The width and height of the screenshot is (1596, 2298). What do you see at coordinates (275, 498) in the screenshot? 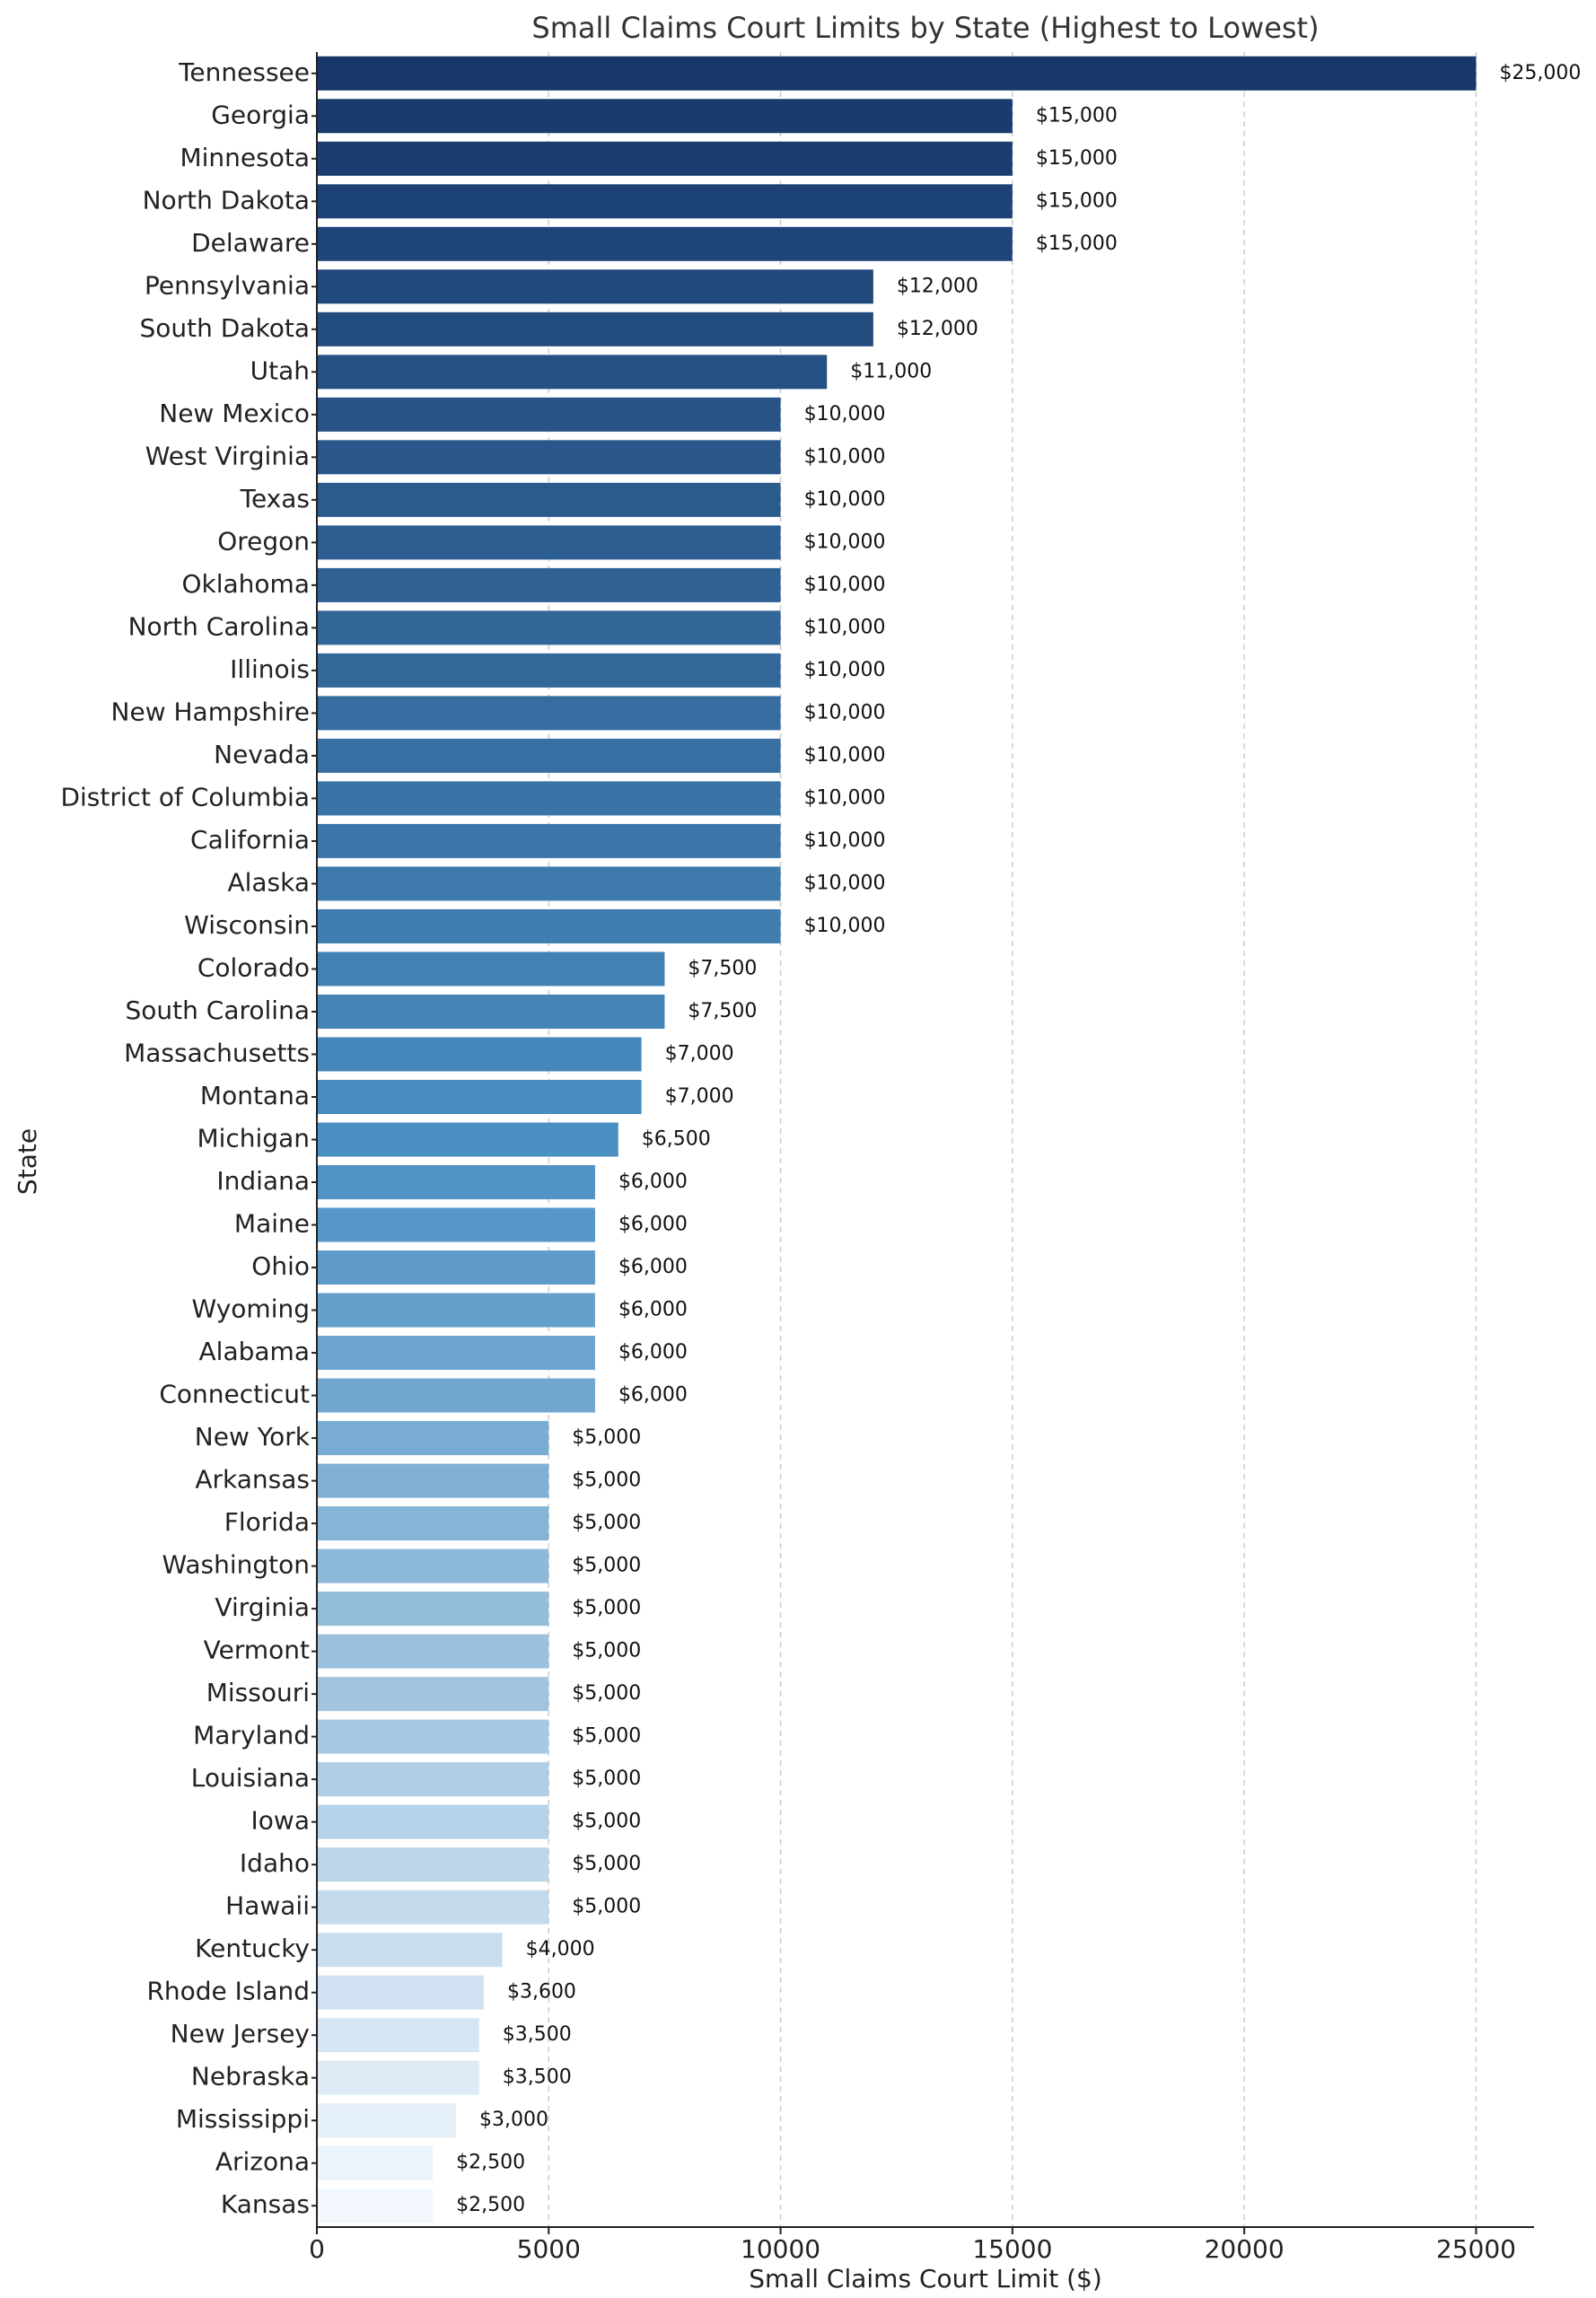
I see `y-tick-label: Texas` at bounding box center [275, 498].